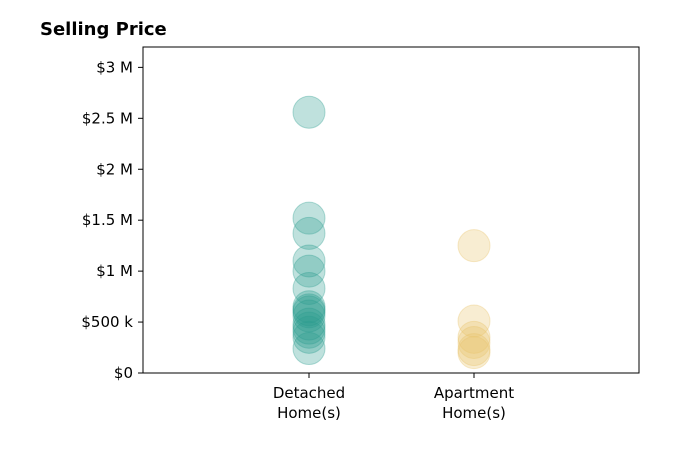 The height and width of the screenshot is (467, 679). What do you see at coordinates (123, 373) in the screenshot?
I see `y-tick-label: $0` at bounding box center [123, 373].